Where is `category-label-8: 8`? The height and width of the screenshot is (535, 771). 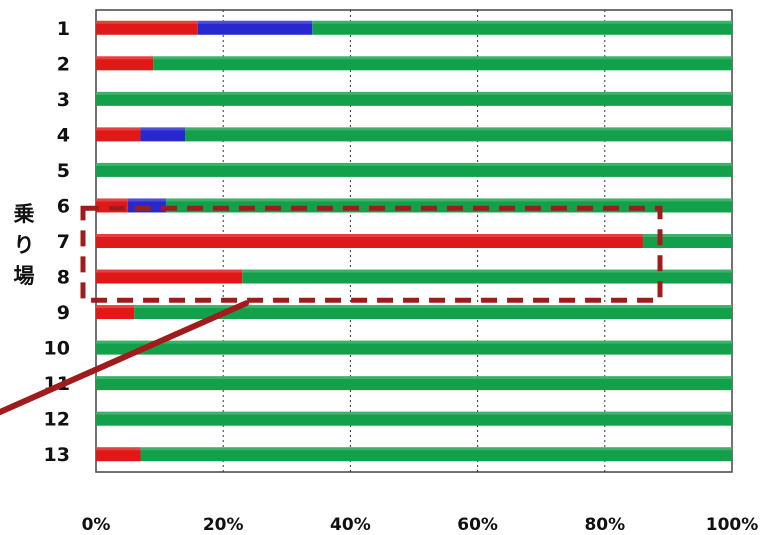 category-label-8: 8 is located at coordinates (63, 278).